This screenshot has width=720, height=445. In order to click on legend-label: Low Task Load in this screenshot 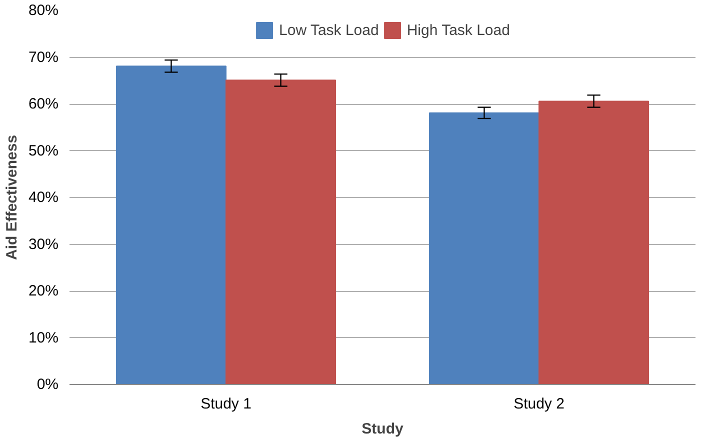, I will do `click(329, 30)`.